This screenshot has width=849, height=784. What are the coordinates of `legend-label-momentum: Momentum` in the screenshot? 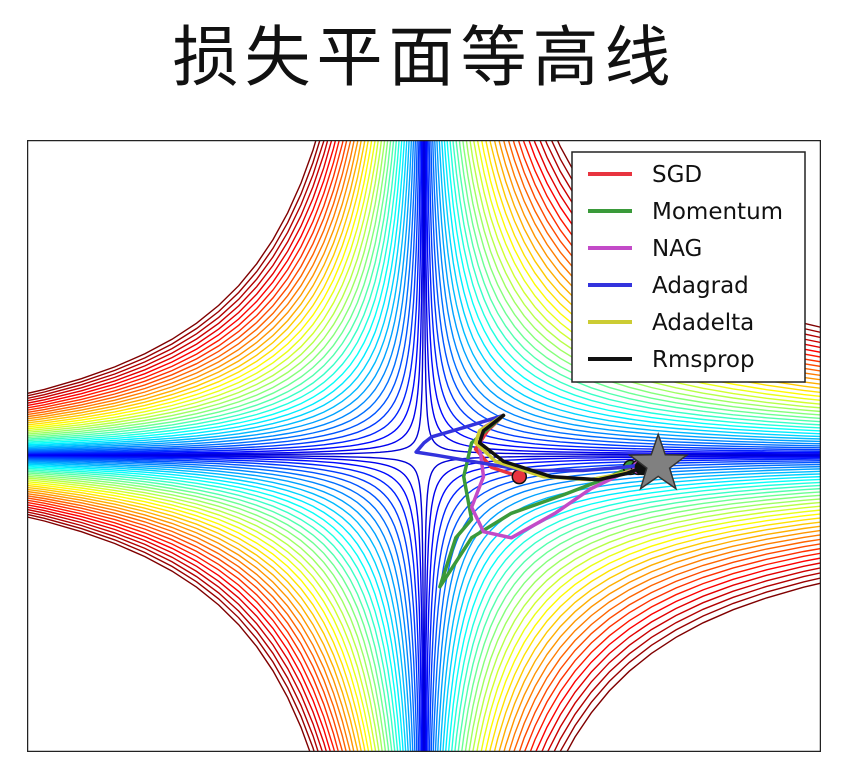 It's located at (717, 212).